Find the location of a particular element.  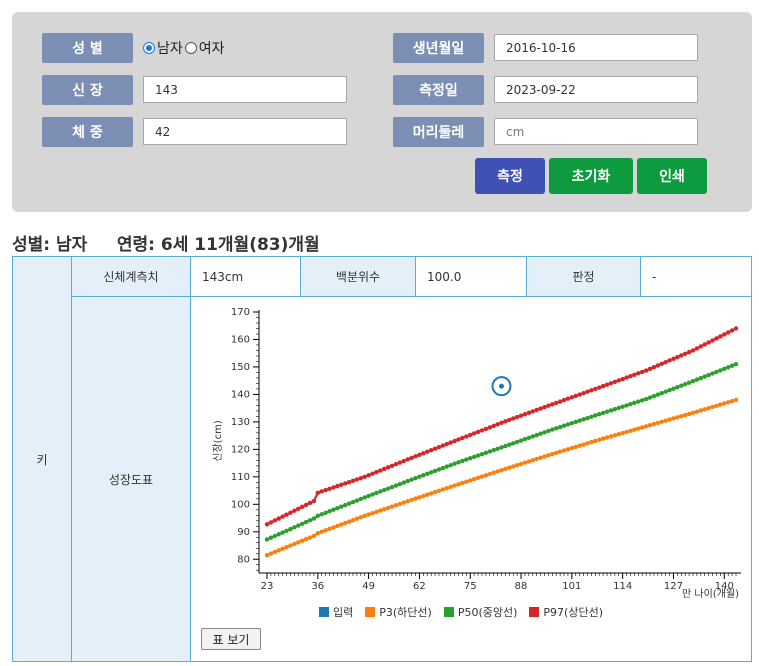

height-input: 143 is located at coordinates (245, 89).